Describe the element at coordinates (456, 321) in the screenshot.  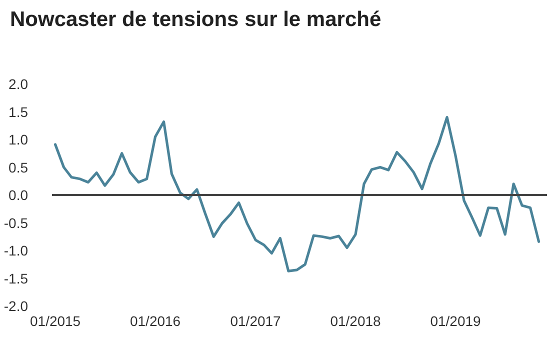
I see `x-tick-label: 01/2019` at that location.